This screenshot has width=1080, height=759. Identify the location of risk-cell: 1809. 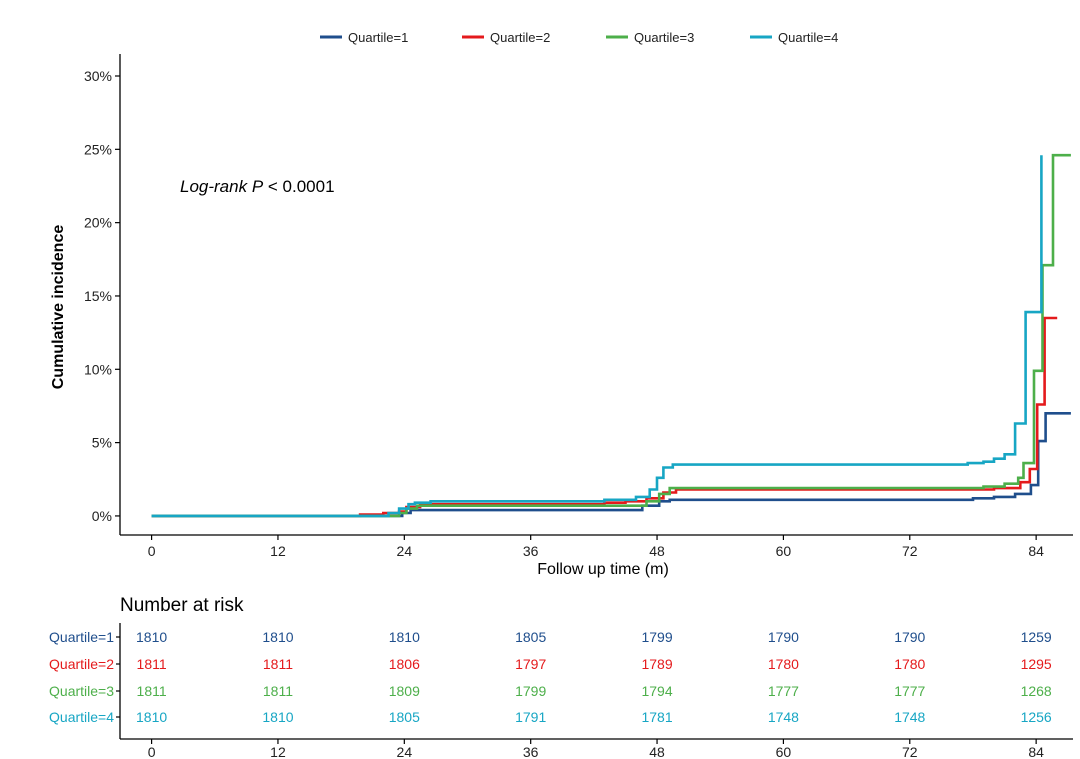
(404, 691).